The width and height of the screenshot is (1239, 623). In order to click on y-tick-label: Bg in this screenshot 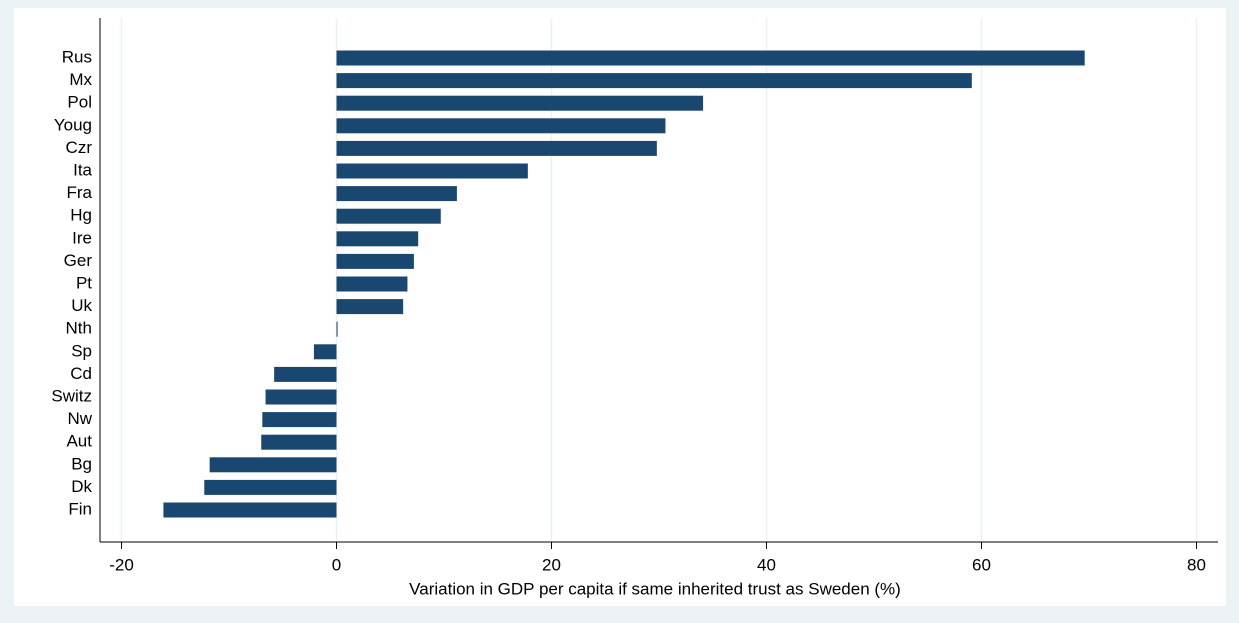, I will do `click(81, 463)`.